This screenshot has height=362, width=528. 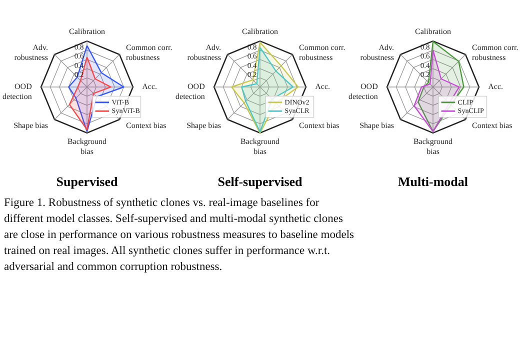 What do you see at coordinates (87, 181) in the screenshot?
I see `text: Supervised` at bounding box center [87, 181].